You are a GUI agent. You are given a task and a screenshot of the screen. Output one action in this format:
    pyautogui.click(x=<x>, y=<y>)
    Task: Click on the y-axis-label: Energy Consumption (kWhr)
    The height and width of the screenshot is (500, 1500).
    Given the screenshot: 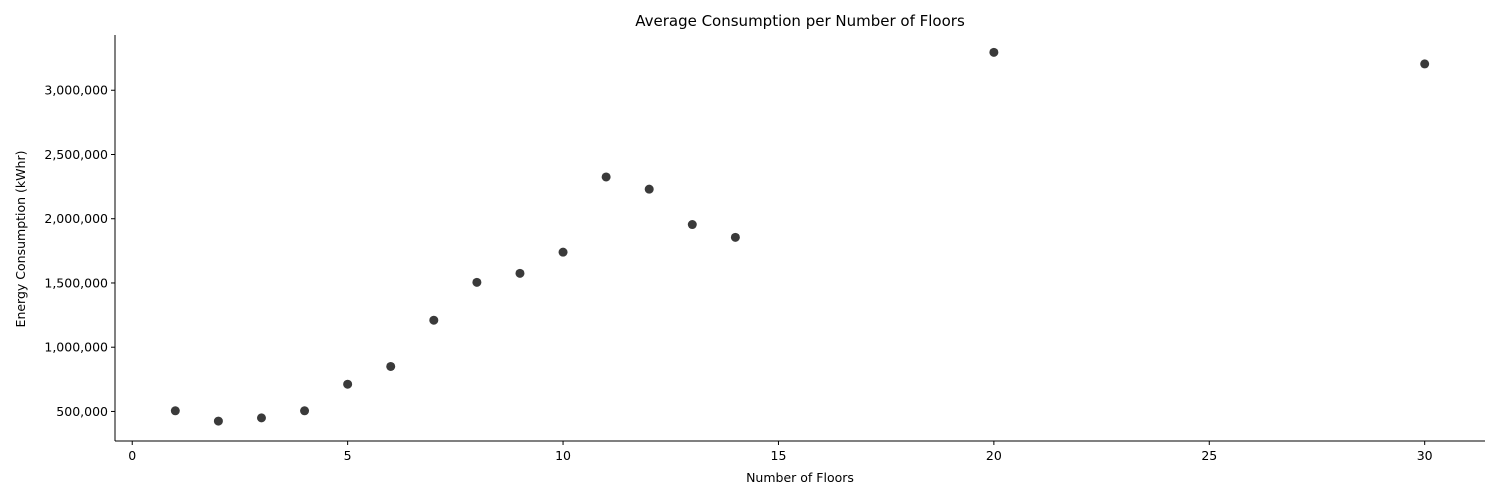 What is the action you would take?
    pyautogui.click(x=20, y=239)
    